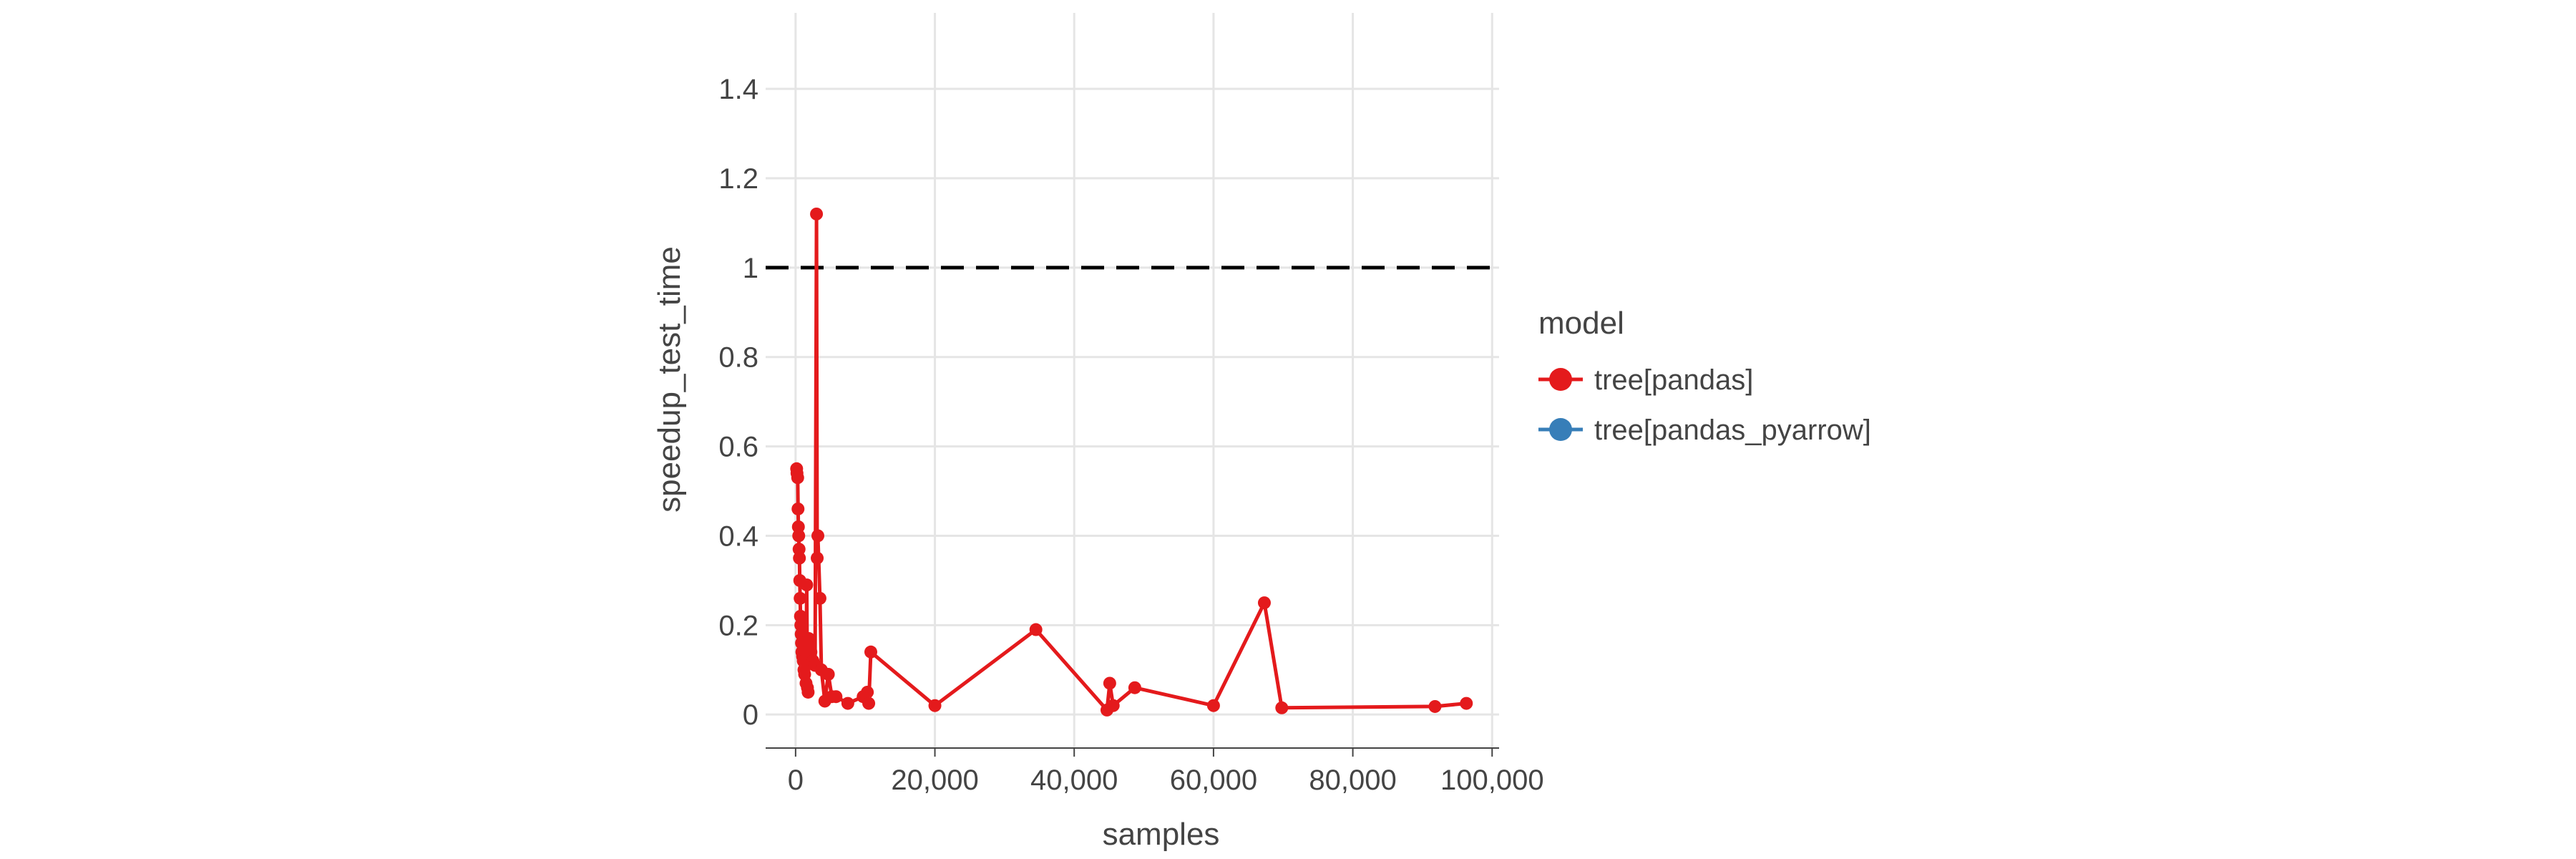 This screenshot has height=859, width=2576. I want to click on x-tick-label: 20,000, so click(934, 780).